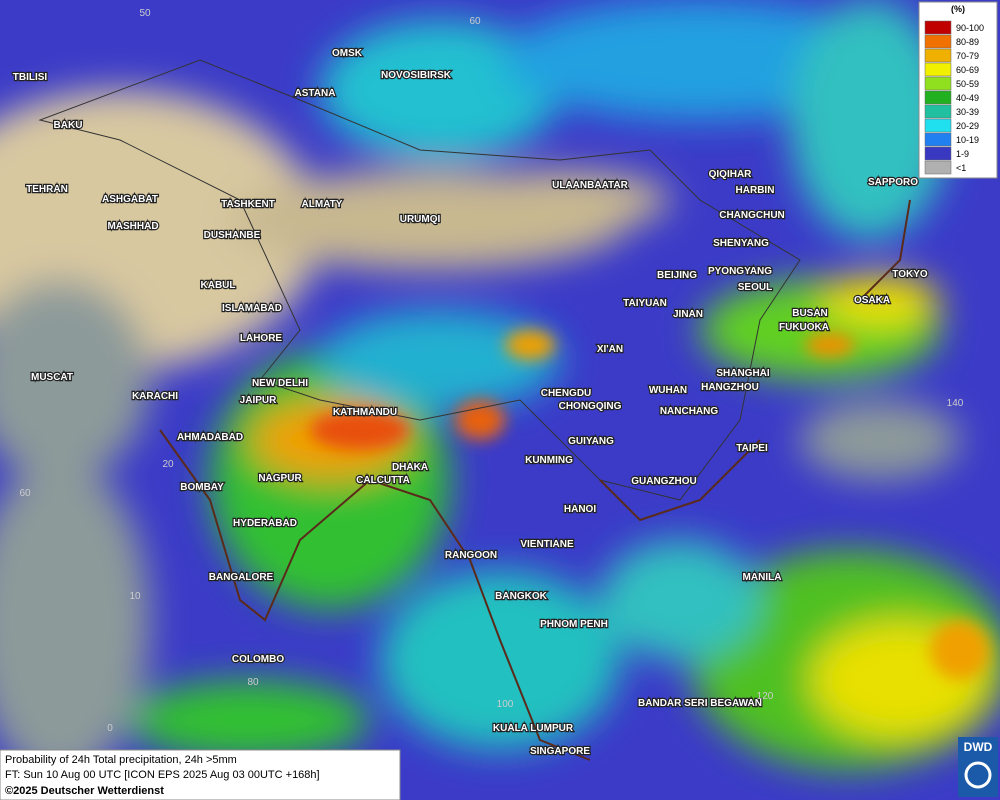 The image size is (1000, 800). Describe the element at coordinates (322, 204) in the screenshot. I see `city-label: ALMATY` at that location.